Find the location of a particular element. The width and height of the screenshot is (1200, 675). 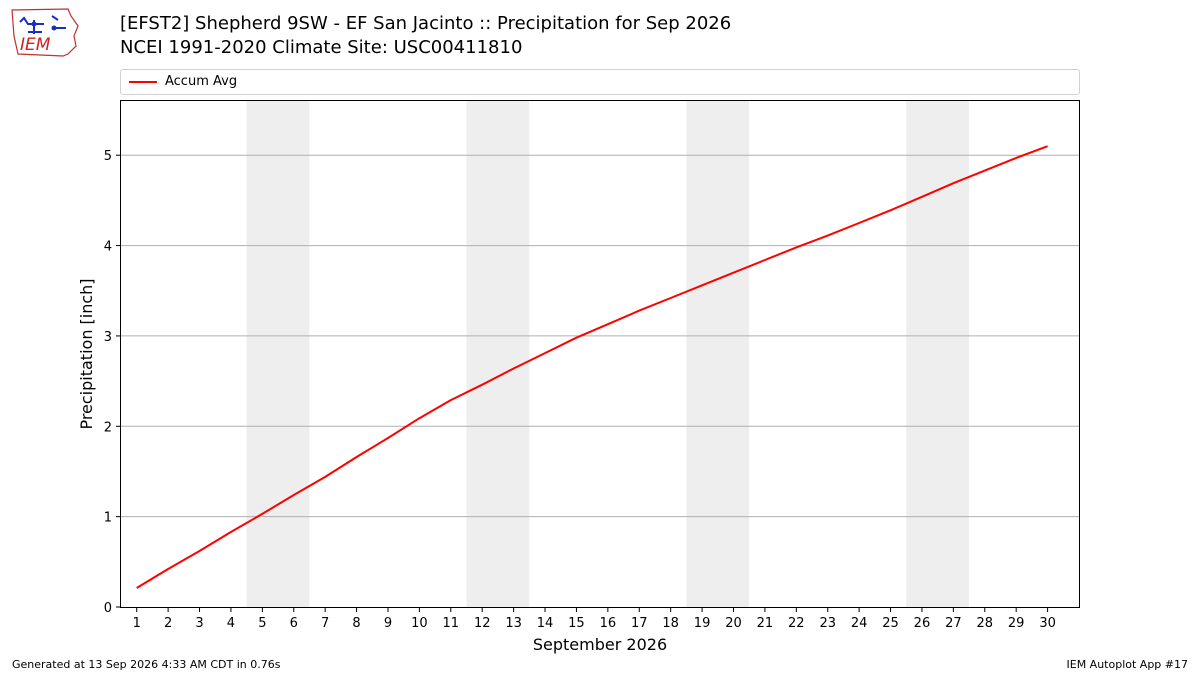

x-tick-label-13: 13 is located at coordinates (513, 623).